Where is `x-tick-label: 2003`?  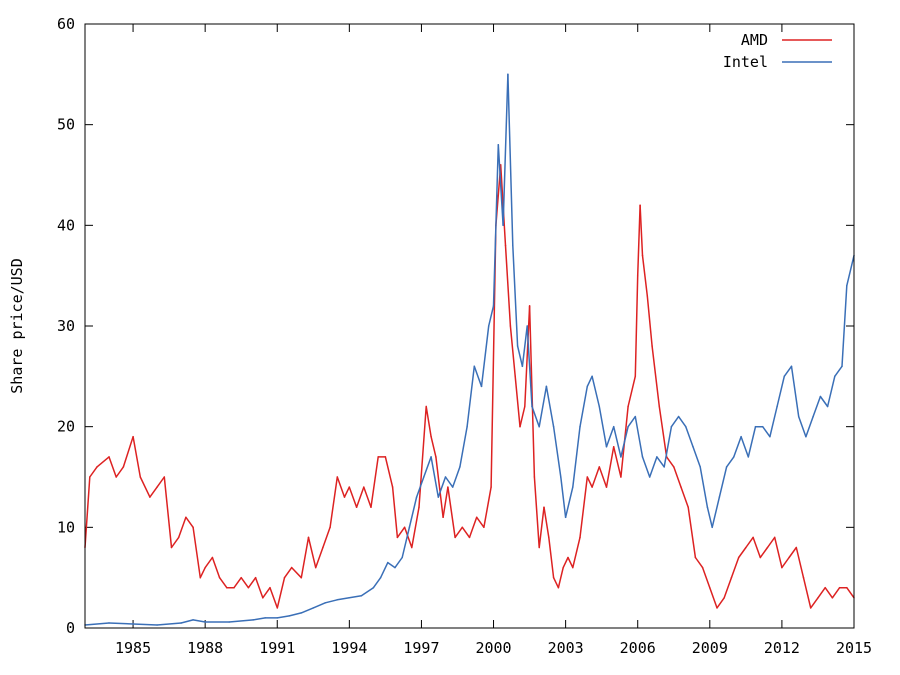 x-tick-label: 2003 is located at coordinates (566, 648).